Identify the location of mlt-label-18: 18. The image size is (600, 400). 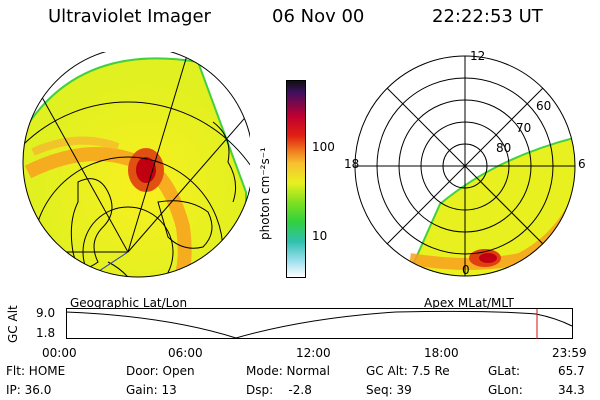
(351, 164).